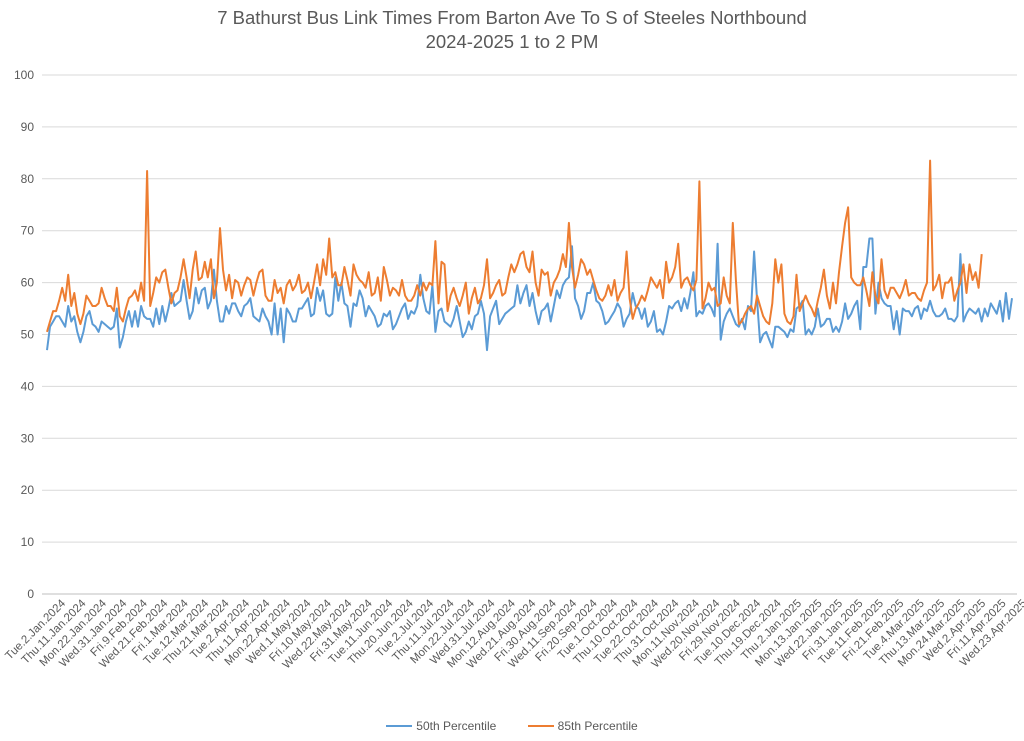 Image resolution: width=1024 pixels, height=741 pixels. I want to click on y-tick-label: 10, so click(28, 542).